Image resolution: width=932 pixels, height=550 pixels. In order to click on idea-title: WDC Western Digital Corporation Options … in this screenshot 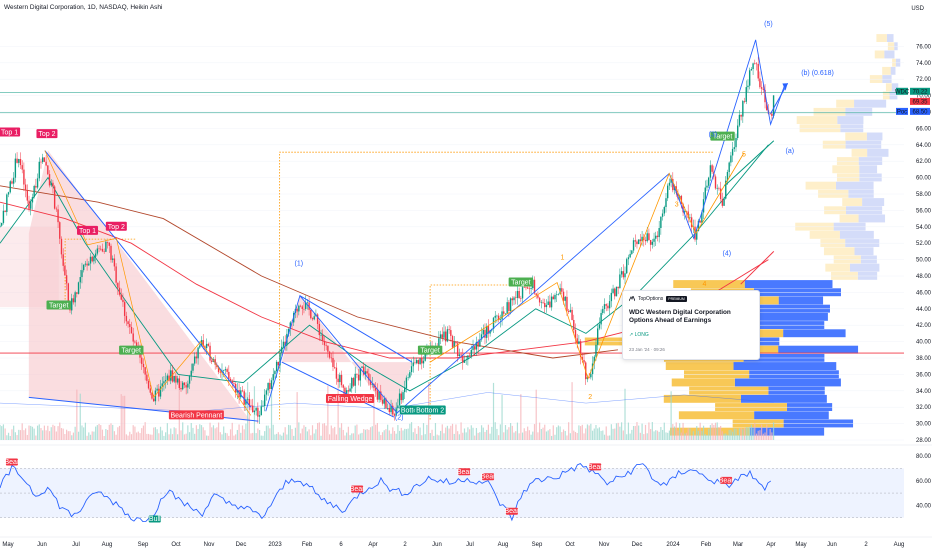, I will do `click(680, 316)`.